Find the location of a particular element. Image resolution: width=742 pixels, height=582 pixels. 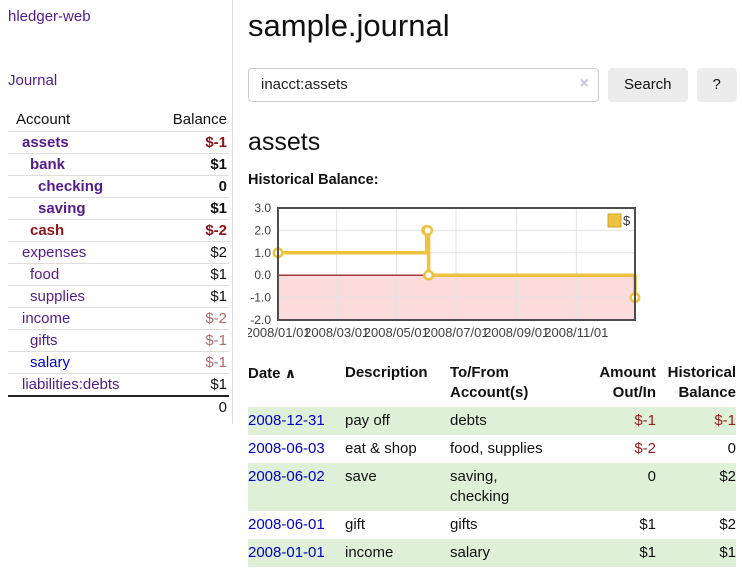

register-header-account: To/From Account(s) is located at coordinates (517, 383).